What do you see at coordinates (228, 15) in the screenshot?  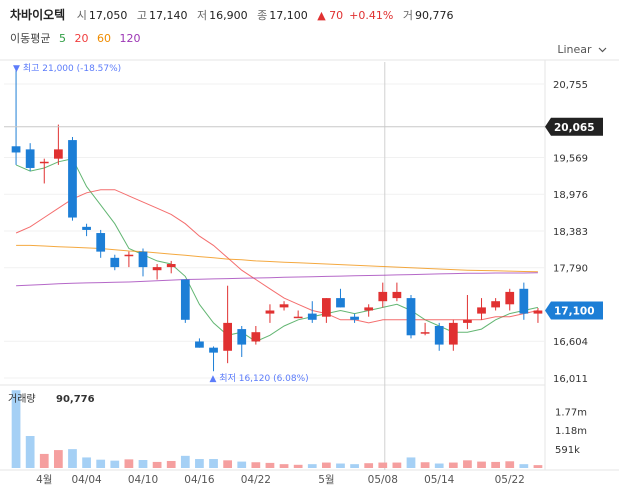 I see `low-value: 16,900` at bounding box center [228, 15].